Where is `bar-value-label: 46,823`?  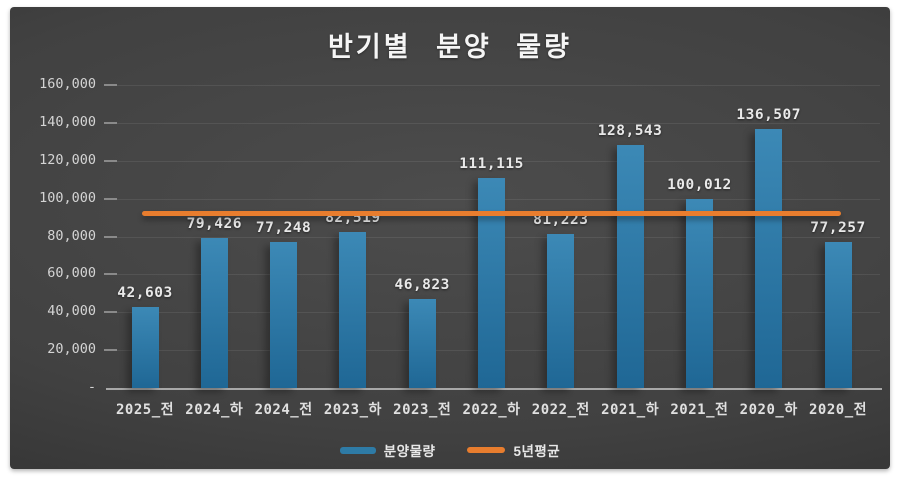 bar-value-label: 46,823 is located at coordinates (422, 285).